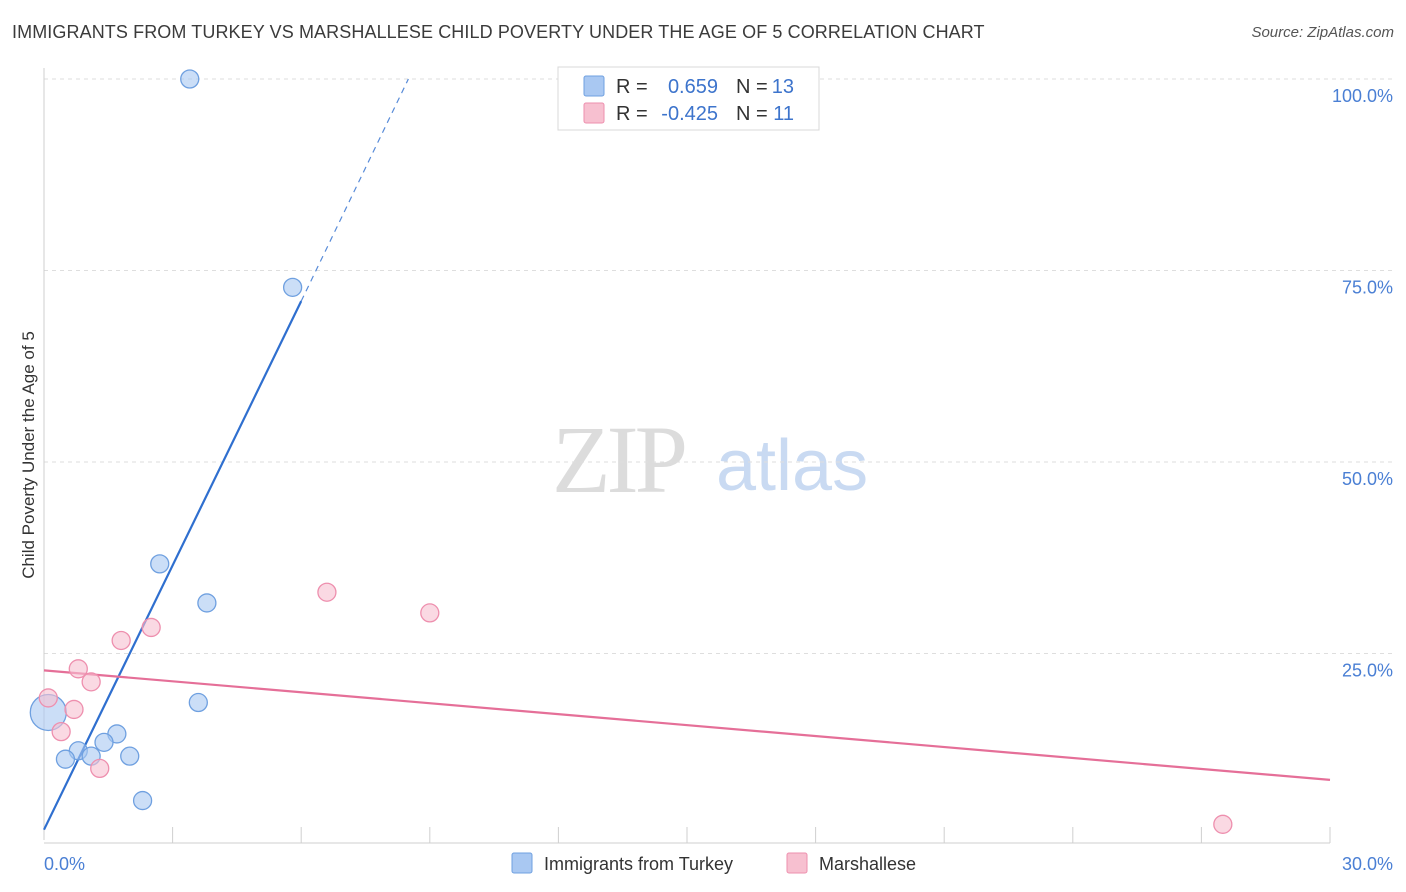 The image size is (1406, 892). What do you see at coordinates (354, 190) in the screenshot?
I see `trend-line-extension-turkey` at bounding box center [354, 190].